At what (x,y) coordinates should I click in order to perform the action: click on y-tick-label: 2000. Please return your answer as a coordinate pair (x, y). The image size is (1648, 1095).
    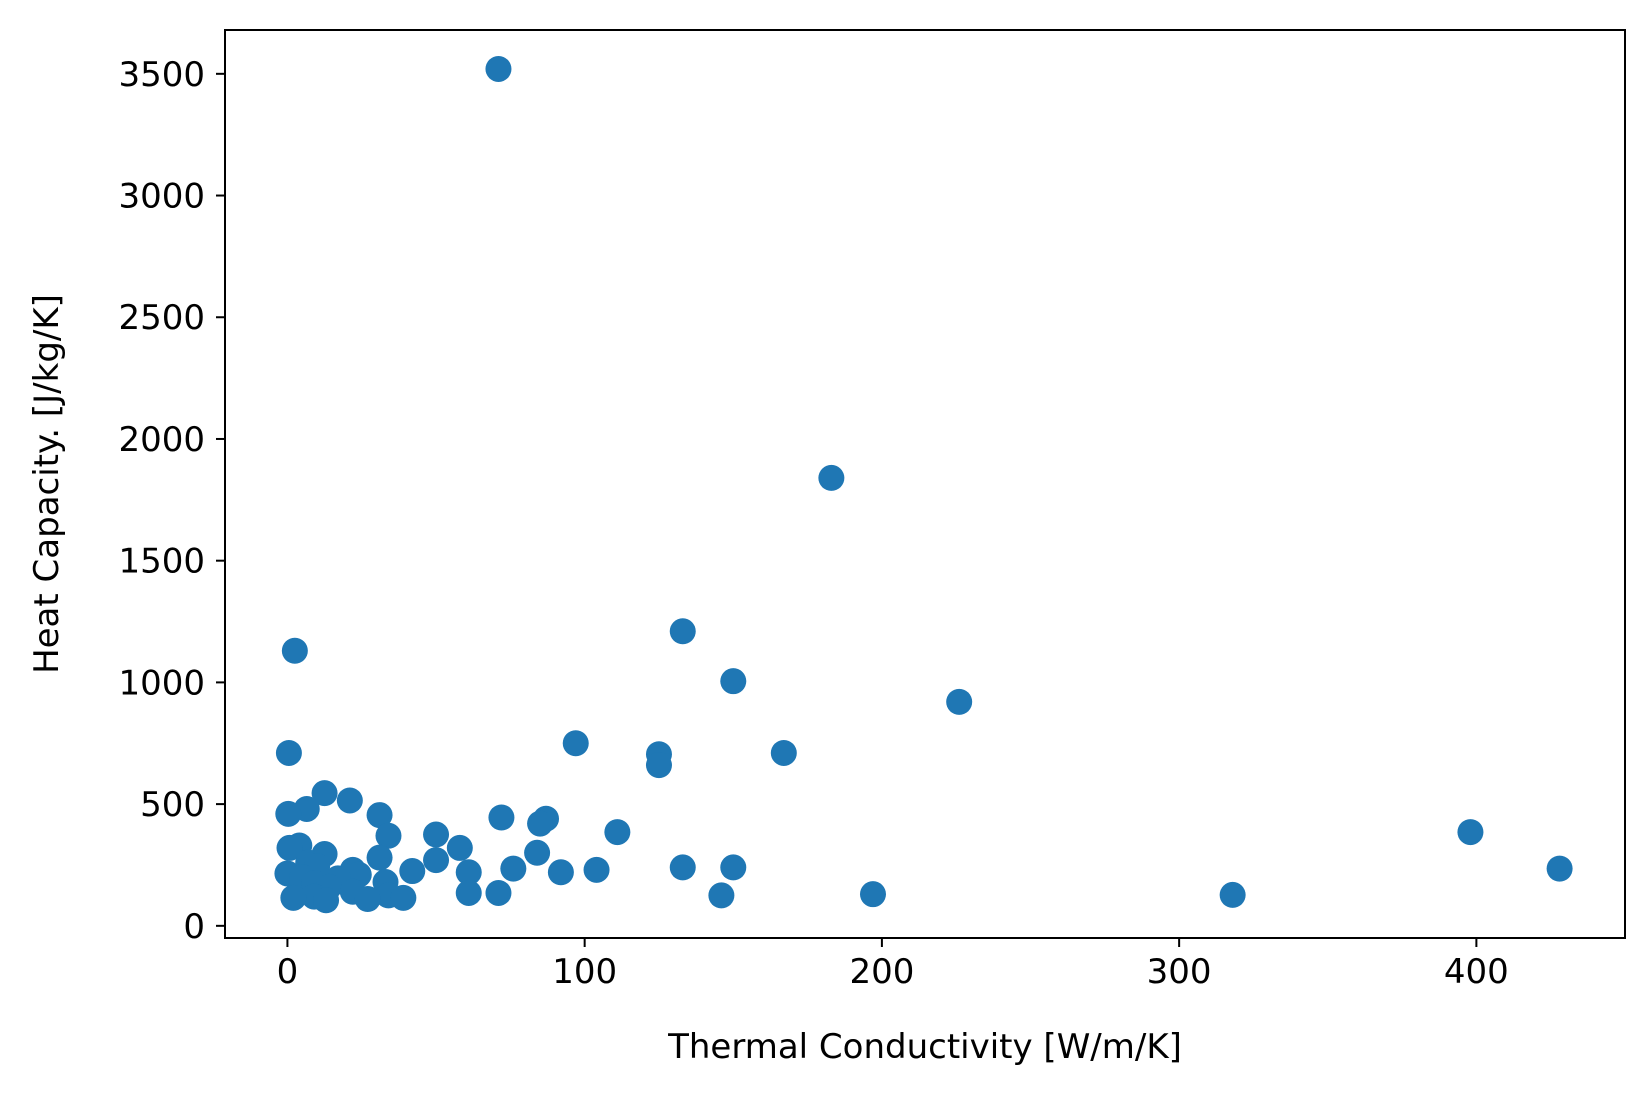
    Looking at the image, I should click on (161, 440).